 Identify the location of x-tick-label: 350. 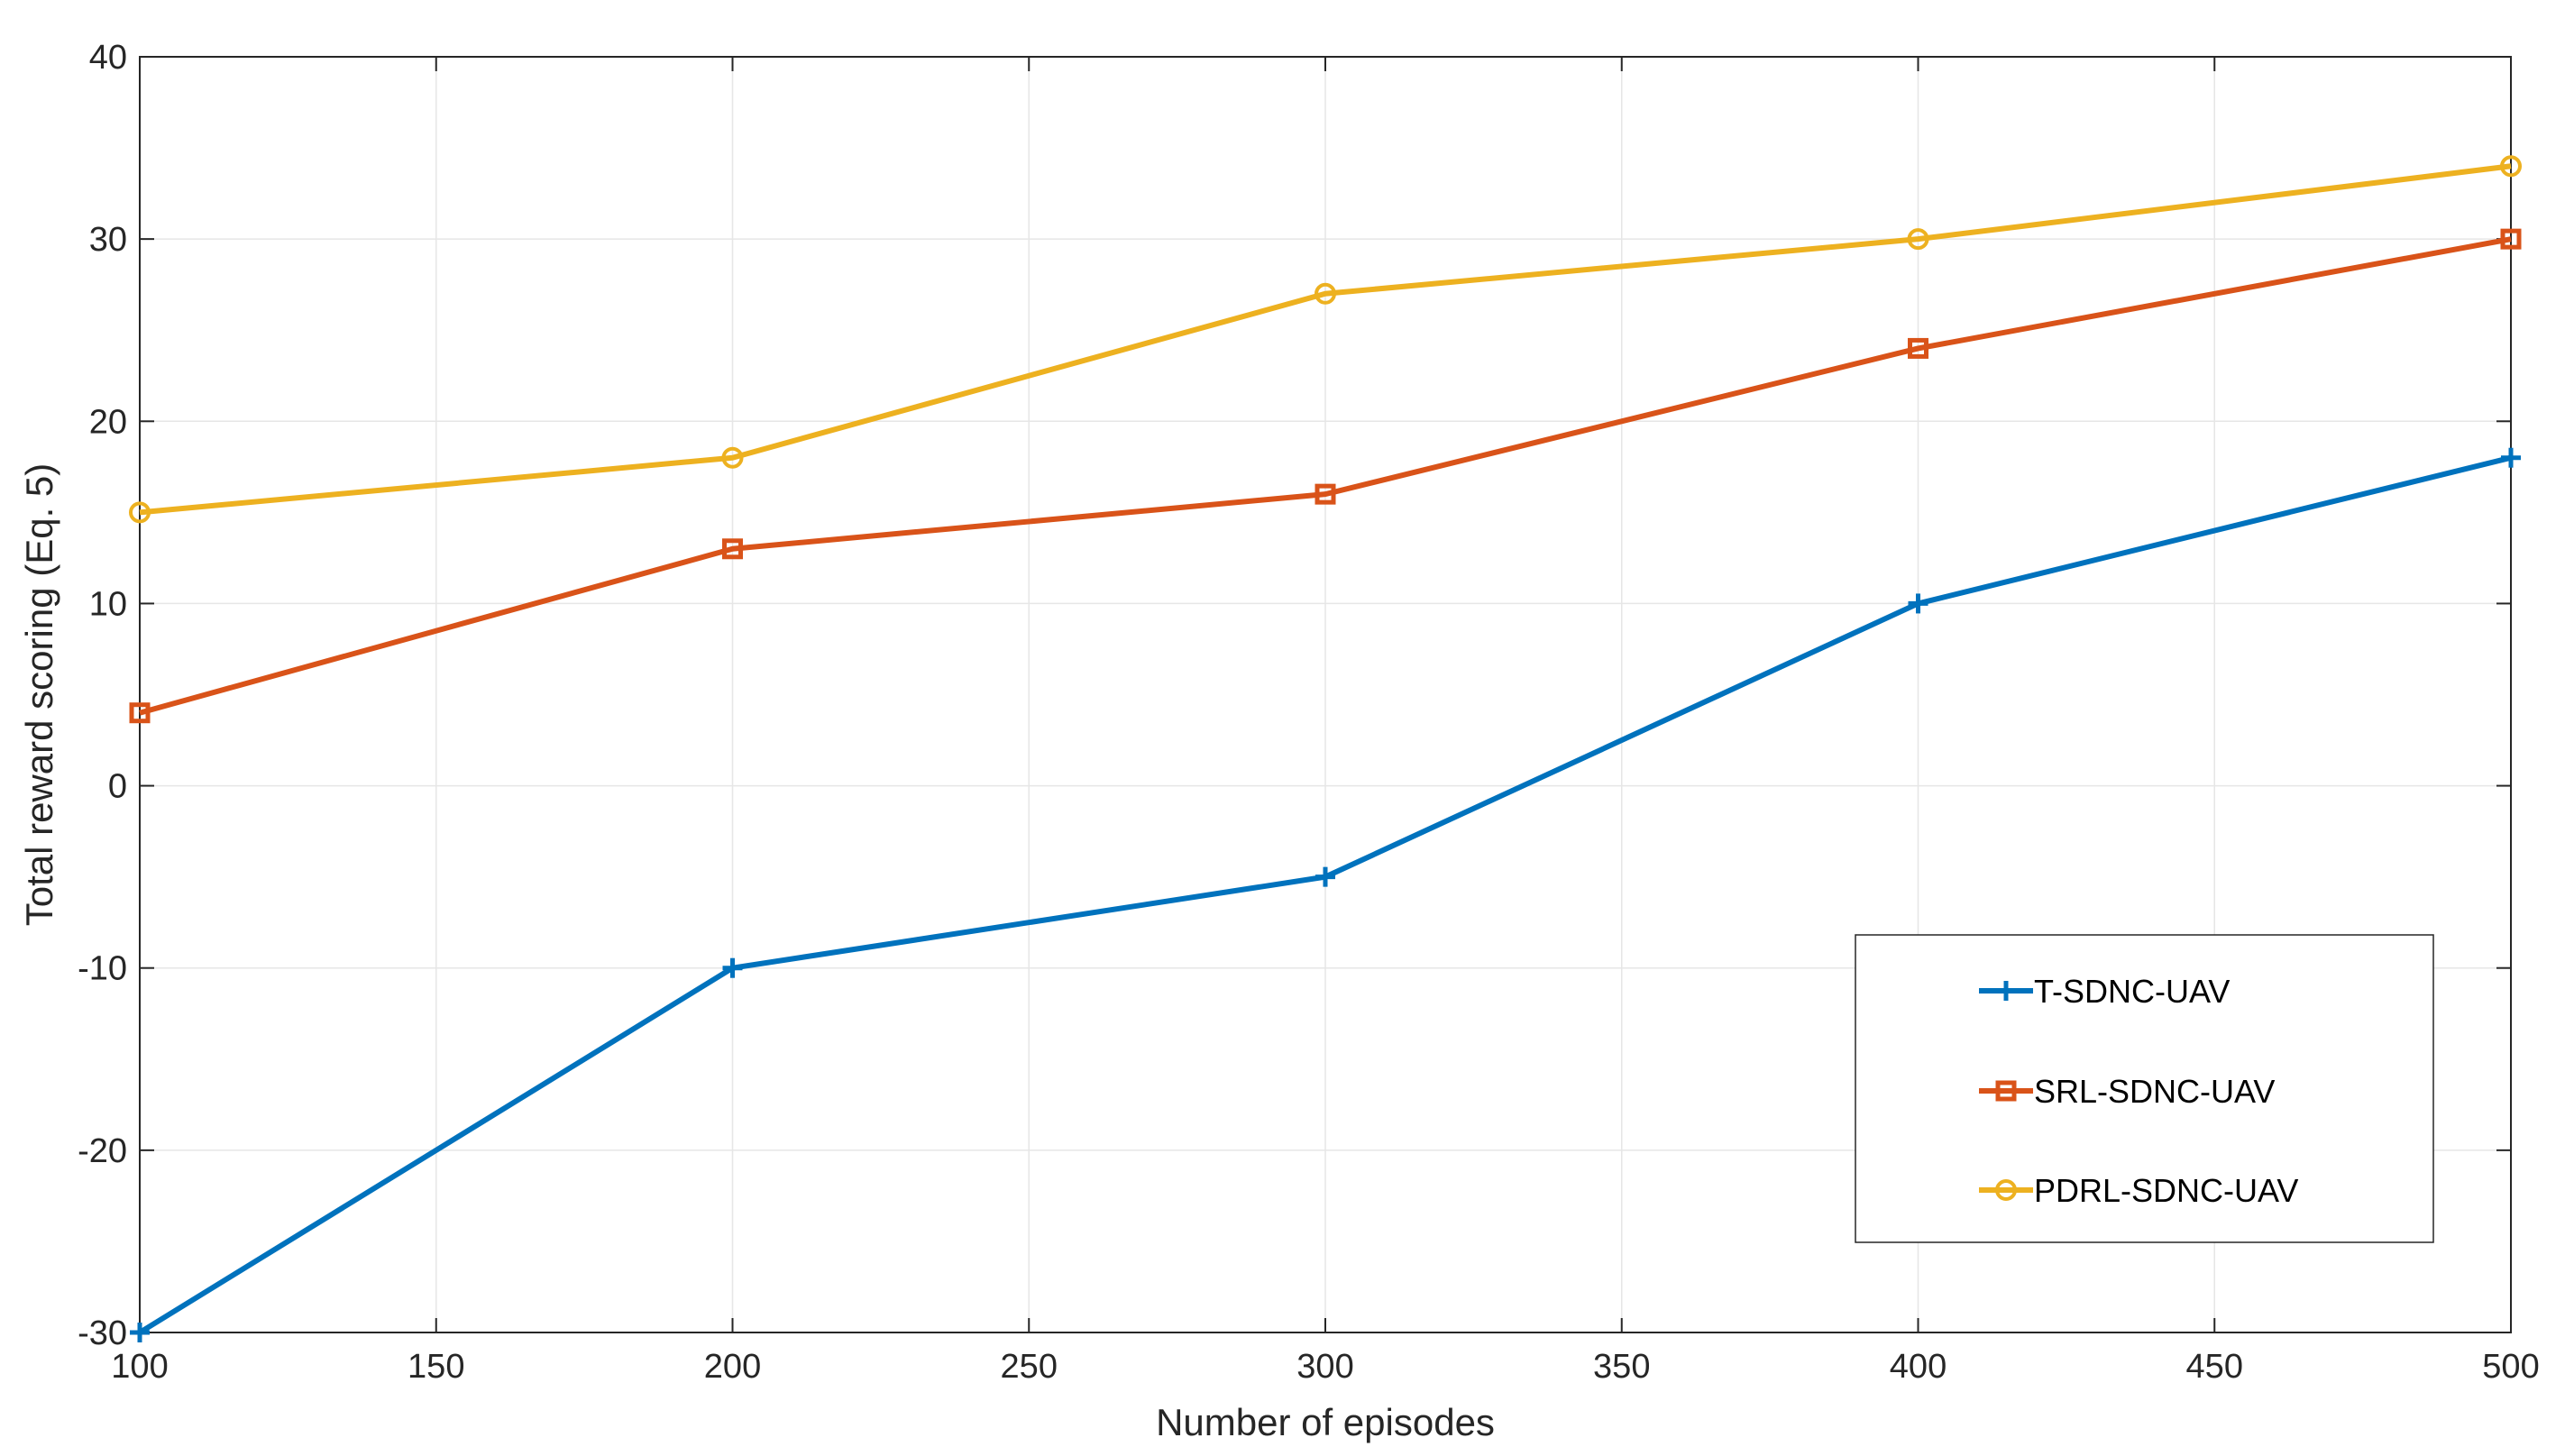
(1621, 1367).